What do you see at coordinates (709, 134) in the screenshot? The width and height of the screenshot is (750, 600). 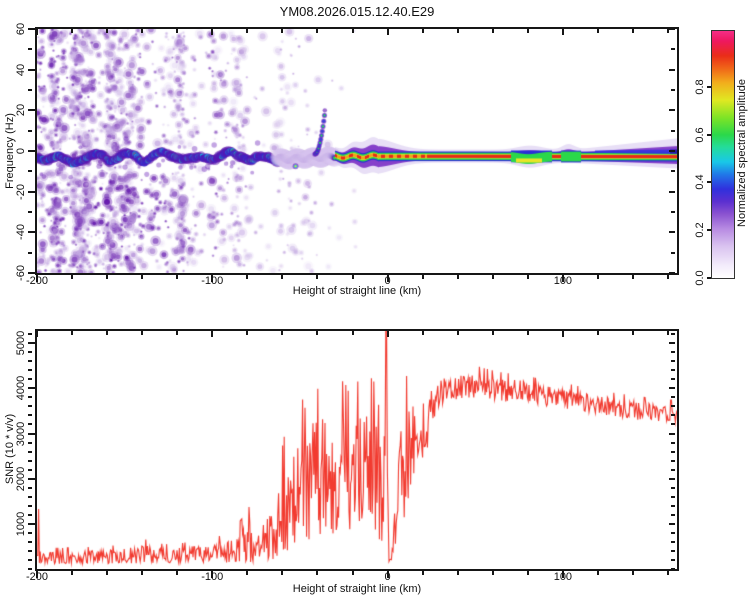 I see `colorbar-tick` at bounding box center [709, 134].